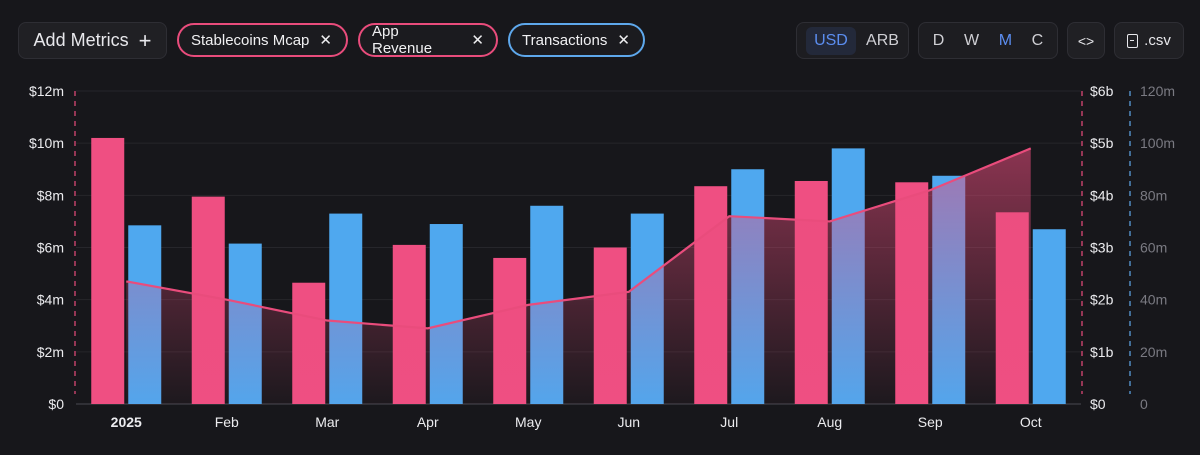 Image resolution: width=1200 pixels, height=455 pixels. Describe the element at coordinates (227, 422) in the screenshot. I see `x-tick-label: Feb` at that location.